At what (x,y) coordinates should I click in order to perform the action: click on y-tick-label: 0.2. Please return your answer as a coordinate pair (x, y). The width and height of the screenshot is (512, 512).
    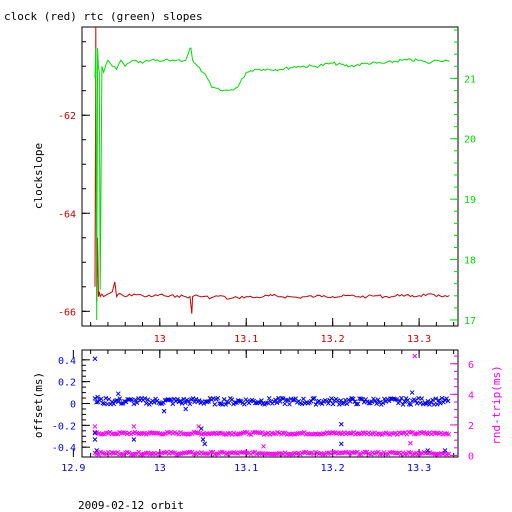
    Looking at the image, I should click on (67, 383).